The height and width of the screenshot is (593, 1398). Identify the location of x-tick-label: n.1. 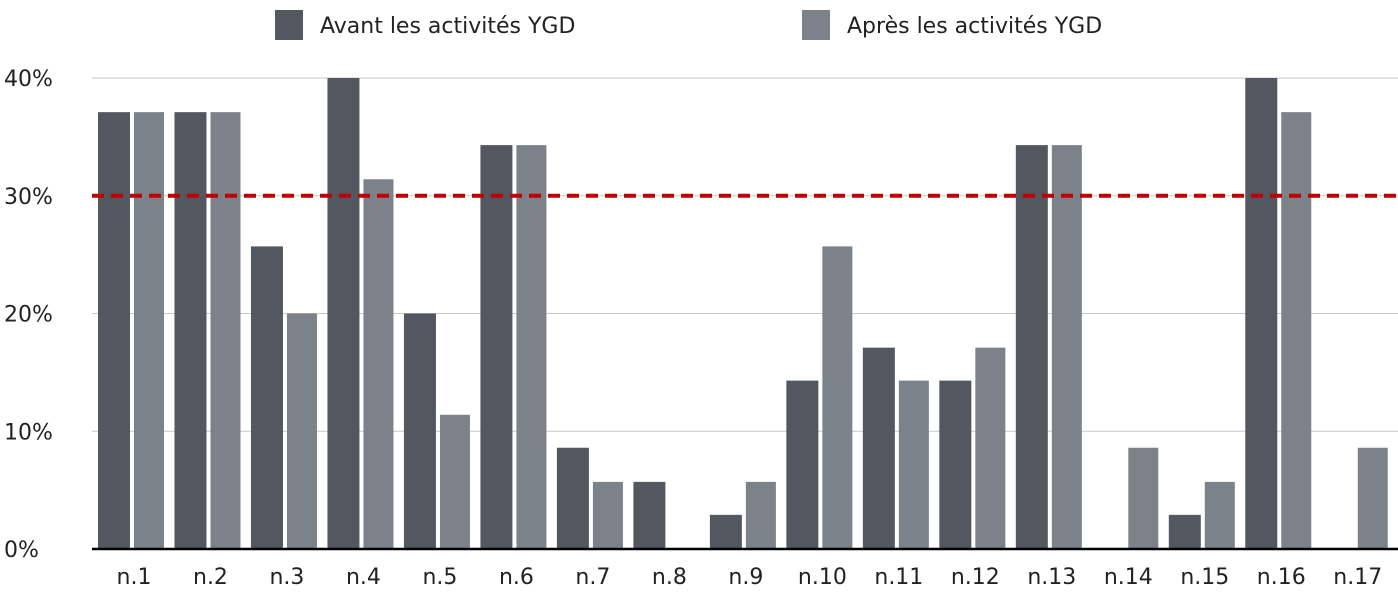
(134, 577).